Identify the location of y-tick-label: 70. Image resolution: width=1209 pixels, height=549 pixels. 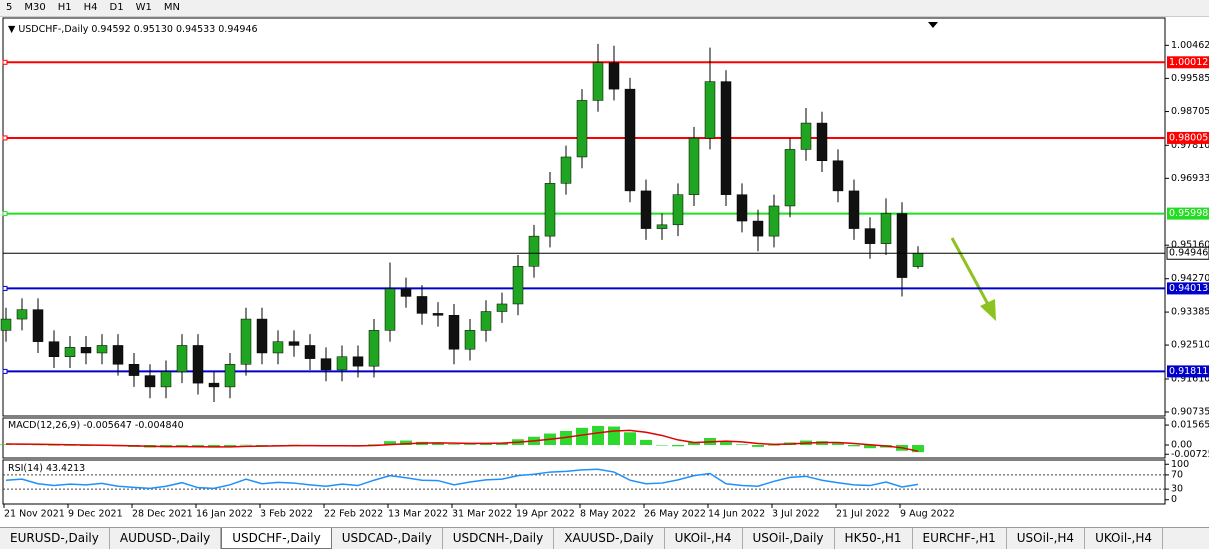
(1177, 474).